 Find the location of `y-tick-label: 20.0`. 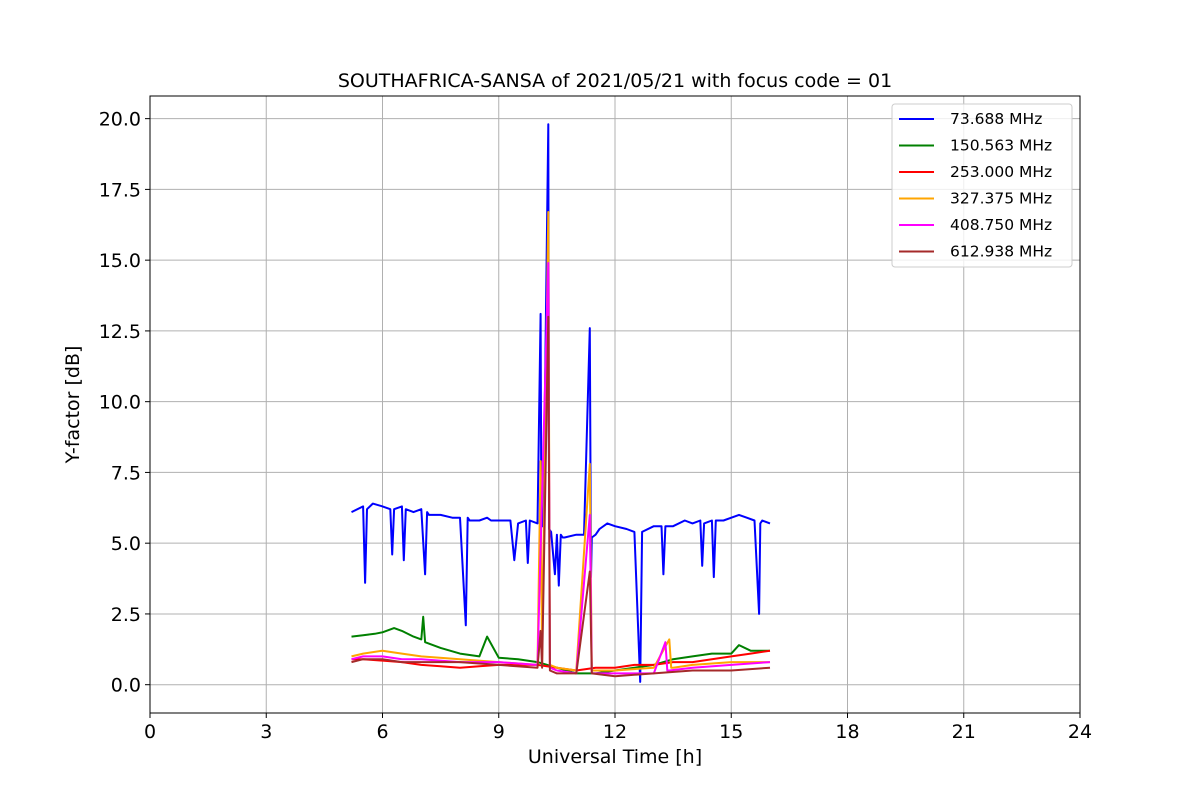

y-tick-label: 20.0 is located at coordinates (120, 120).